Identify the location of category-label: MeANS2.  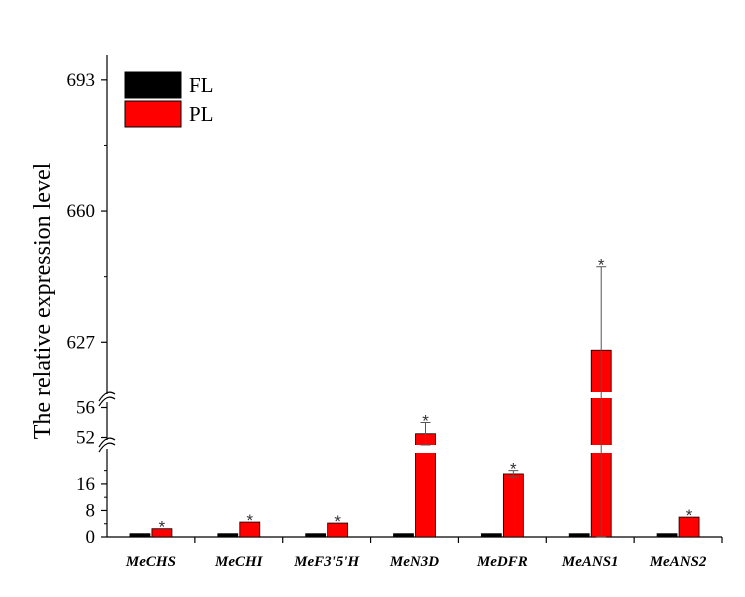
(678, 562).